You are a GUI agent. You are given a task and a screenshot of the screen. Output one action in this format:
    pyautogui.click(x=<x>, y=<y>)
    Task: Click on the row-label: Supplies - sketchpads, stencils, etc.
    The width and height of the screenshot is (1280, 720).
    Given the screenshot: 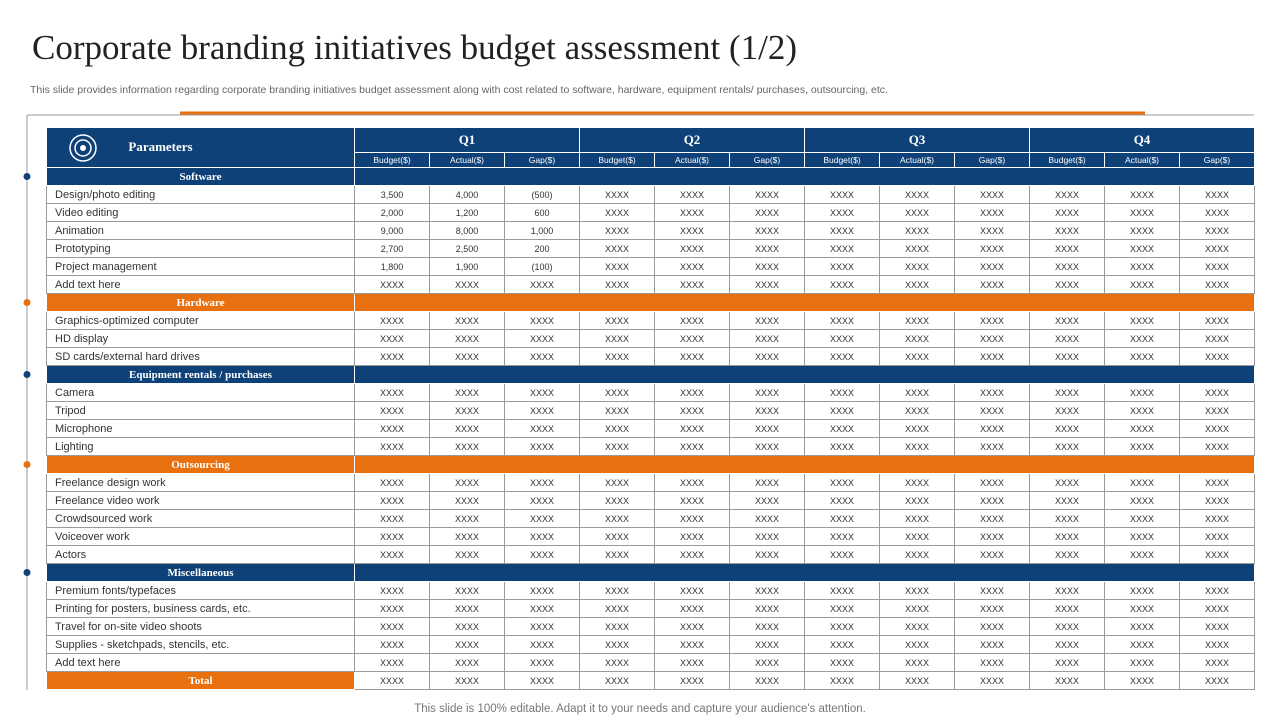 What is the action you would take?
    pyautogui.click(x=200, y=644)
    